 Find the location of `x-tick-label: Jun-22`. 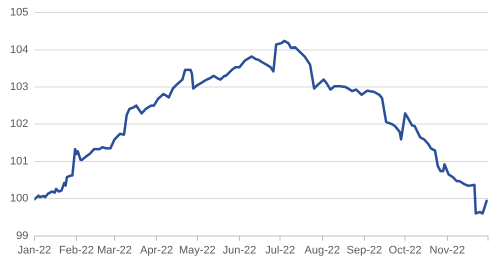

x-tick-label: Jun-22 is located at coordinates (239, 250).